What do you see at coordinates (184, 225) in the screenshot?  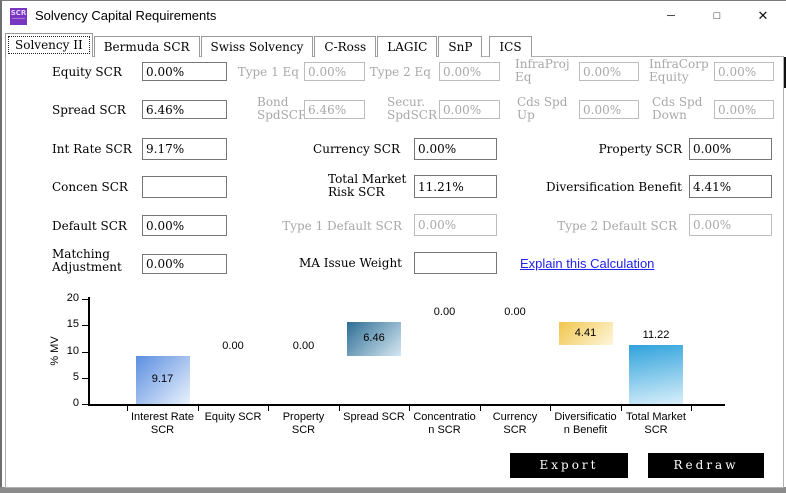 I see `field-input-default-scr` at bounding box center [184, 225].